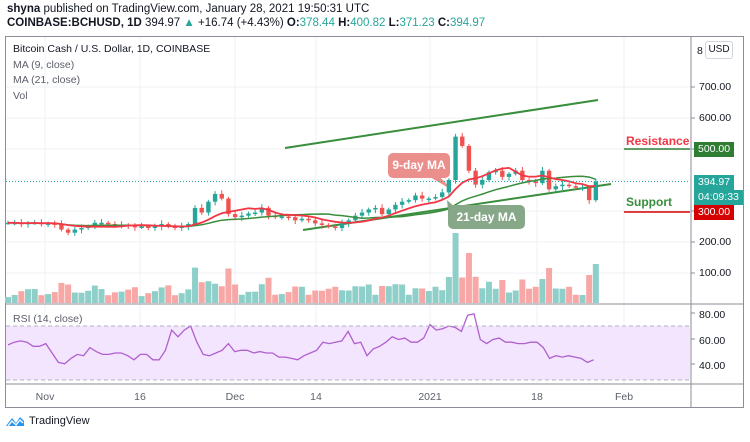 Image resolution: width=750 pixels, height=442 pixels. I want to click on x-label-2021: 2021, so click(430, 397).